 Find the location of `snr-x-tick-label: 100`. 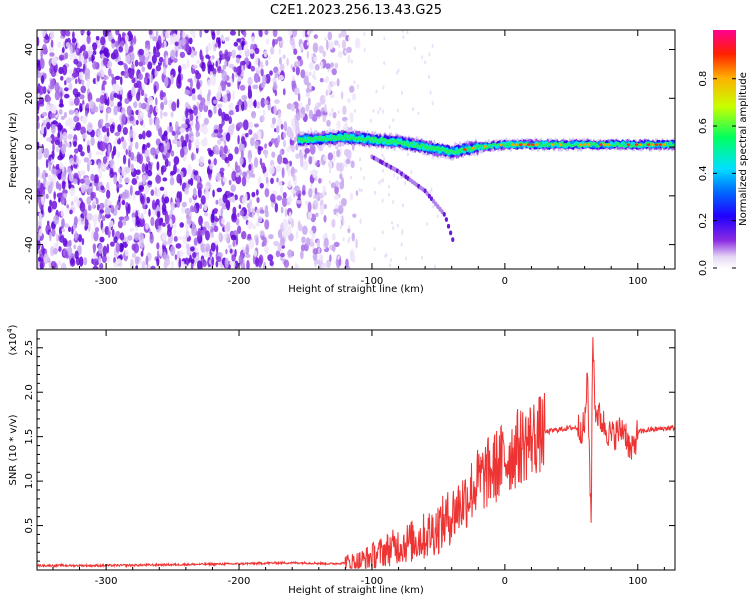

snr-x-tick-label: 100 is located at coordinates (637, 581).